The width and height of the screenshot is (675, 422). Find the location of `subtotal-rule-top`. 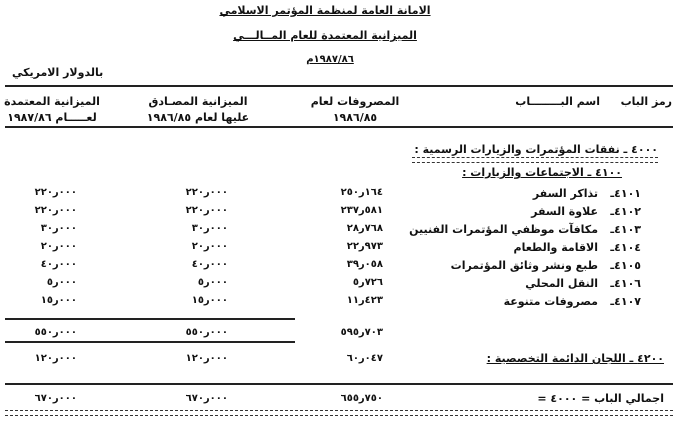

subtotal-rule-top is located at coordinates (150, 319).